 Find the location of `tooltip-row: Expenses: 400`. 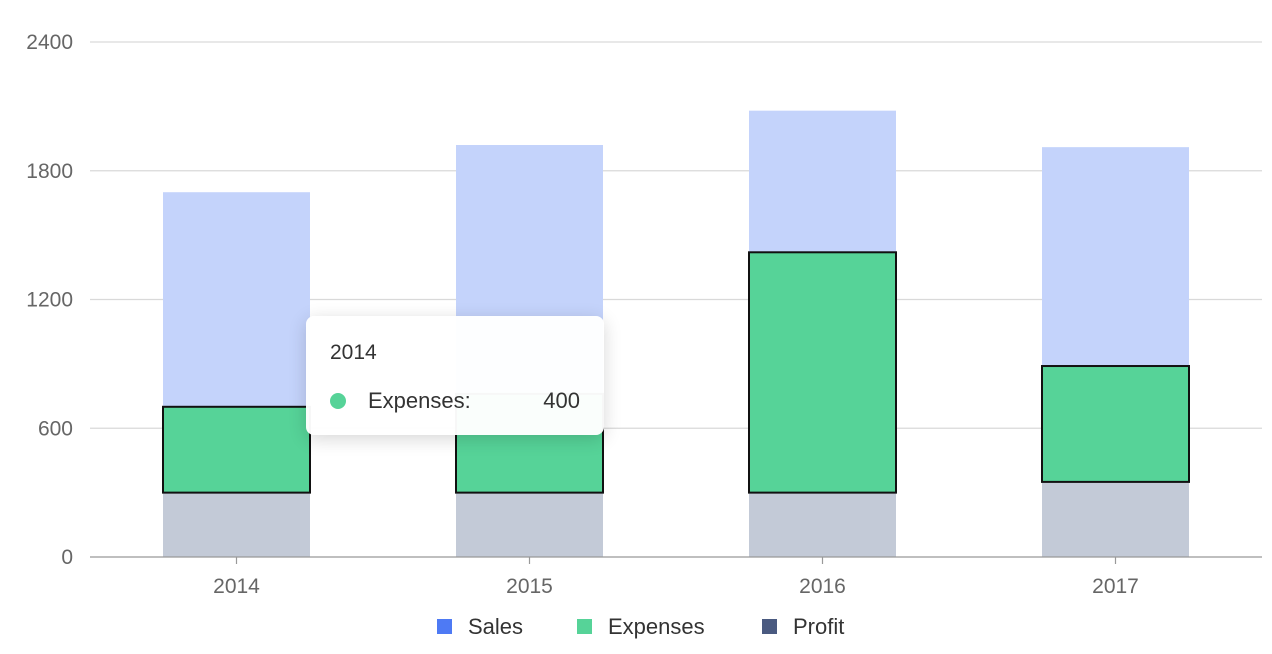

tooltip-row: Expenses: 400 is located at coordinates (455, 401).